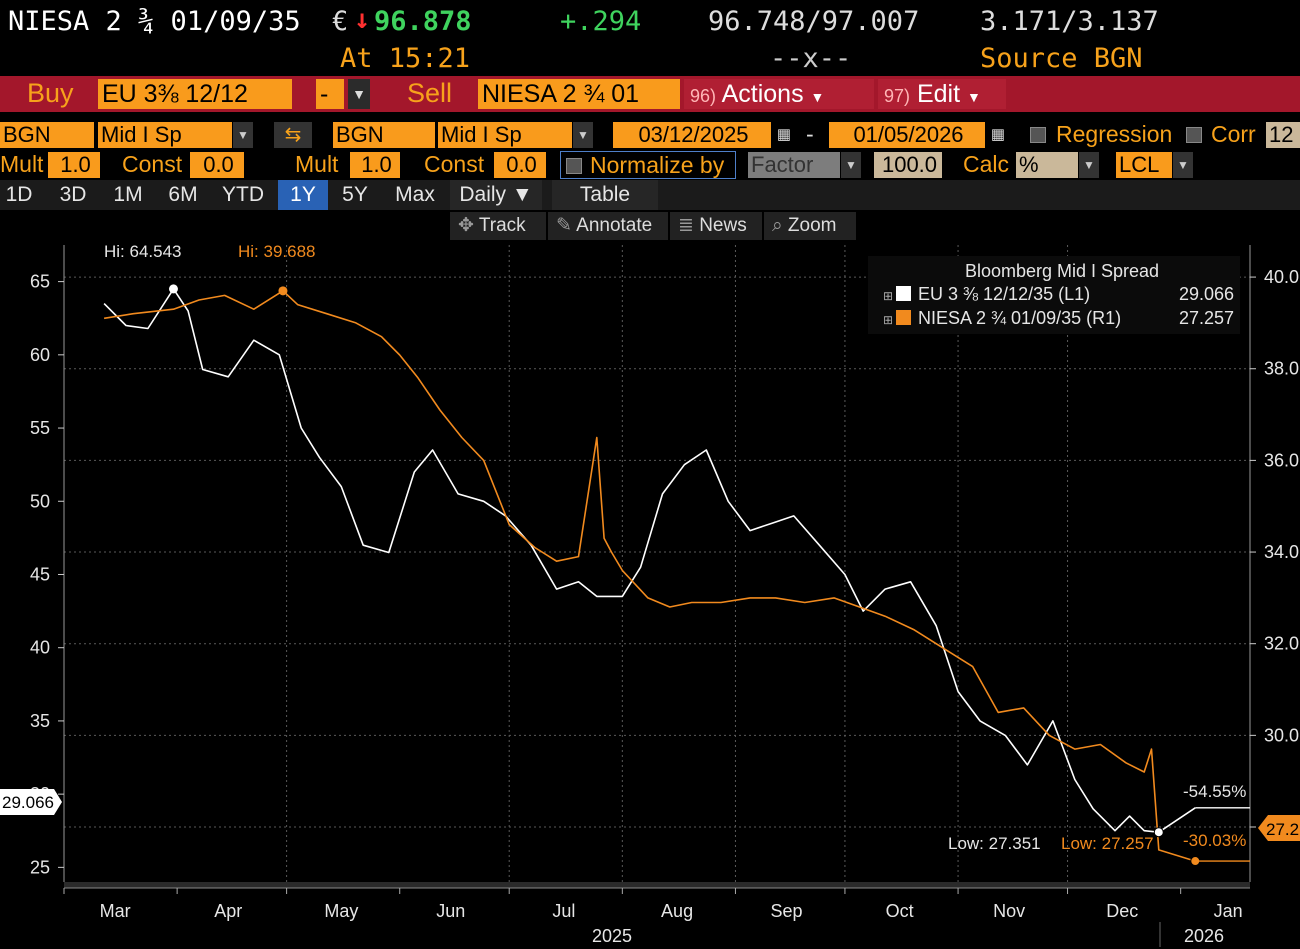  I want to click on month-label: May, so click(341, 911).